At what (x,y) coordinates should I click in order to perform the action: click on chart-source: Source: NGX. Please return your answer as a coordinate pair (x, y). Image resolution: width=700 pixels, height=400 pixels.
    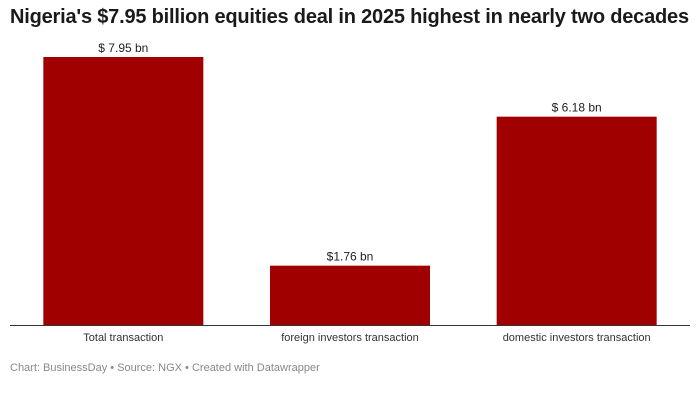
    Looking at the image, I should click on (149, 368).